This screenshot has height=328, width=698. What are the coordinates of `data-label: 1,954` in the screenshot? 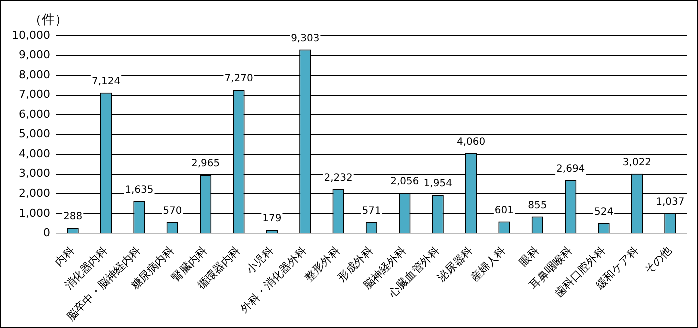 It's located at (438, 184).